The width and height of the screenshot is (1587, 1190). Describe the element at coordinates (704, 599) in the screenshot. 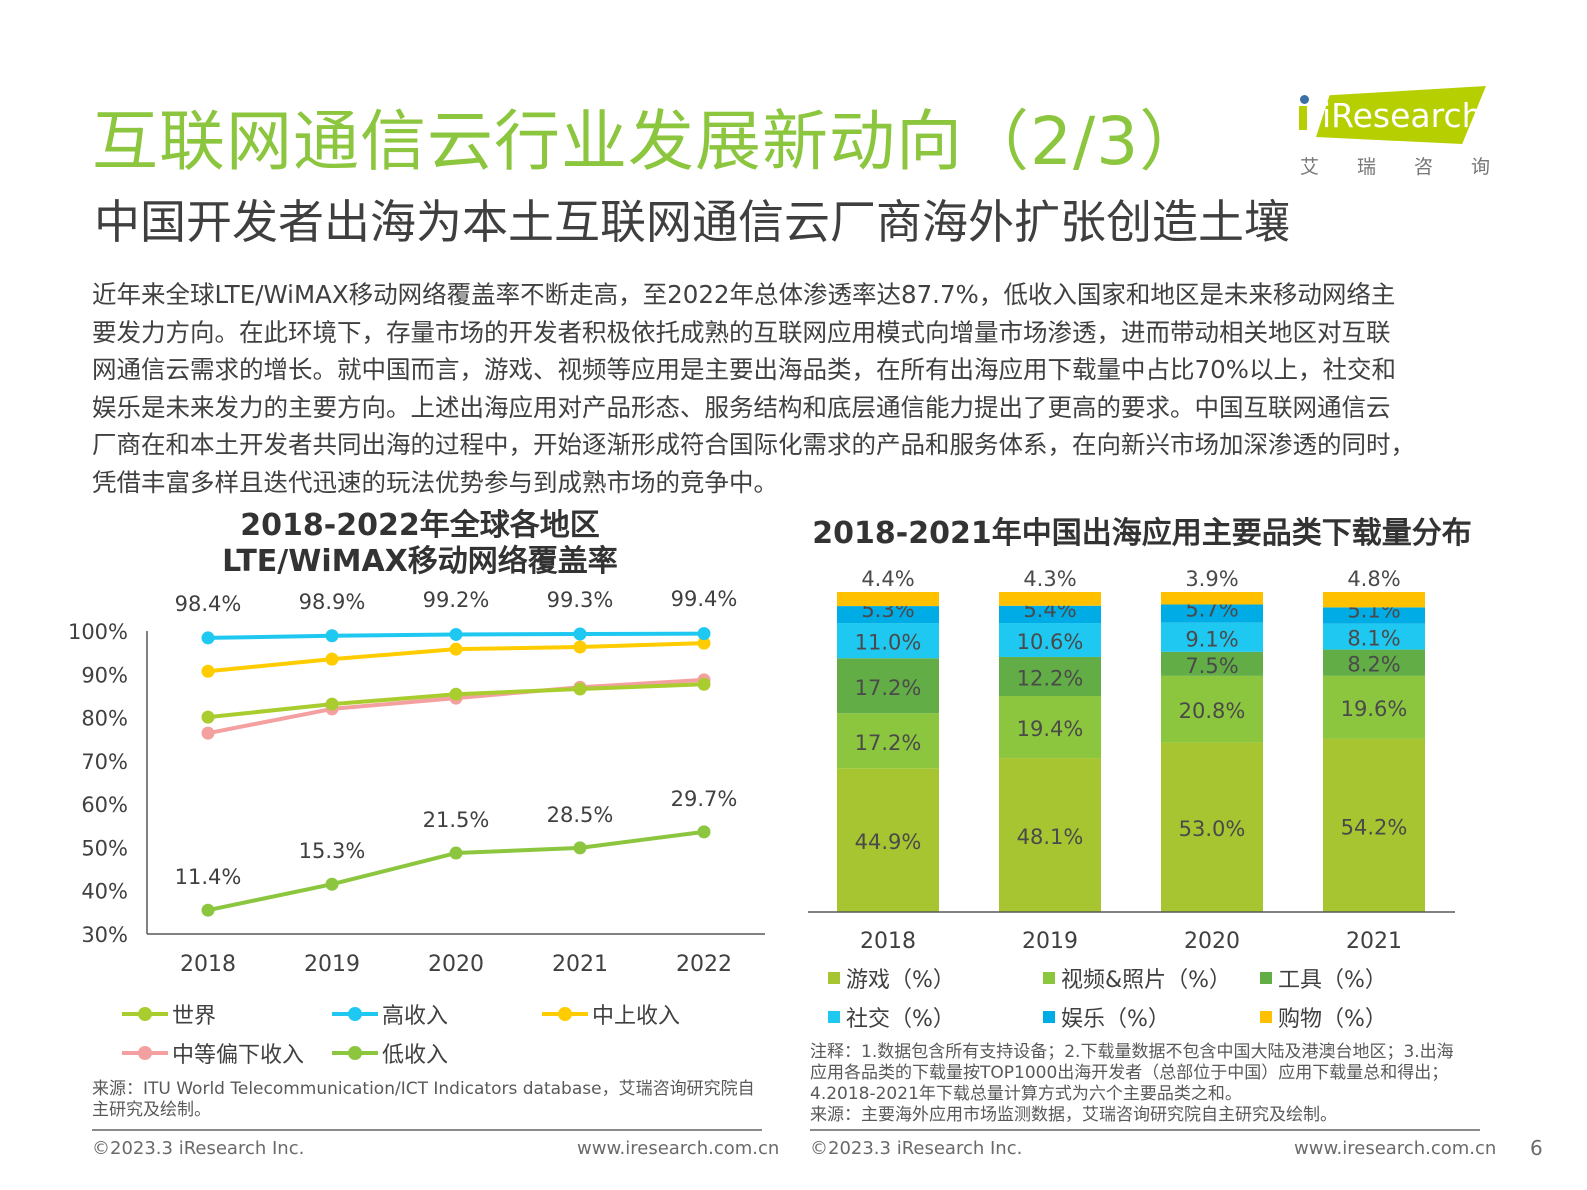

I see `data-label: 99.4%` at that location.